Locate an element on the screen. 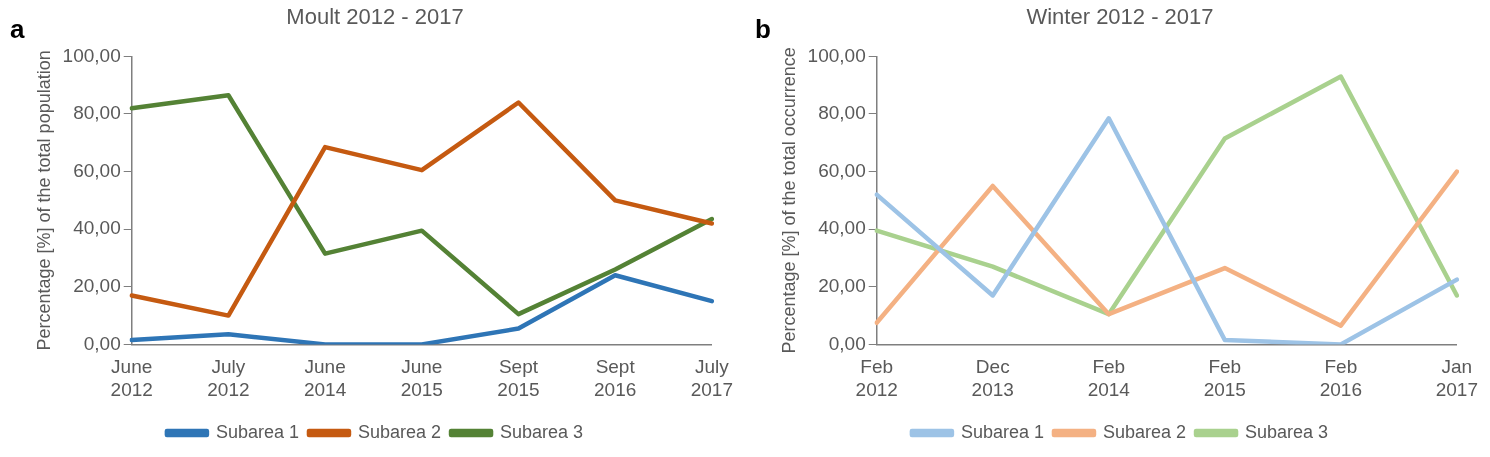 Image resolution: width=1490 pixels, height=457 pixels. x-tick-label: Feb 2015 is located at coordinates (1224, 378).